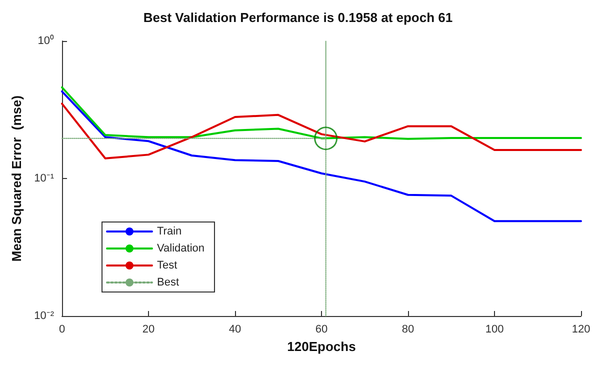  Describe the element at coordinates (148, 330) in the screenshot. I see `x-tick-label: 20` at that location.